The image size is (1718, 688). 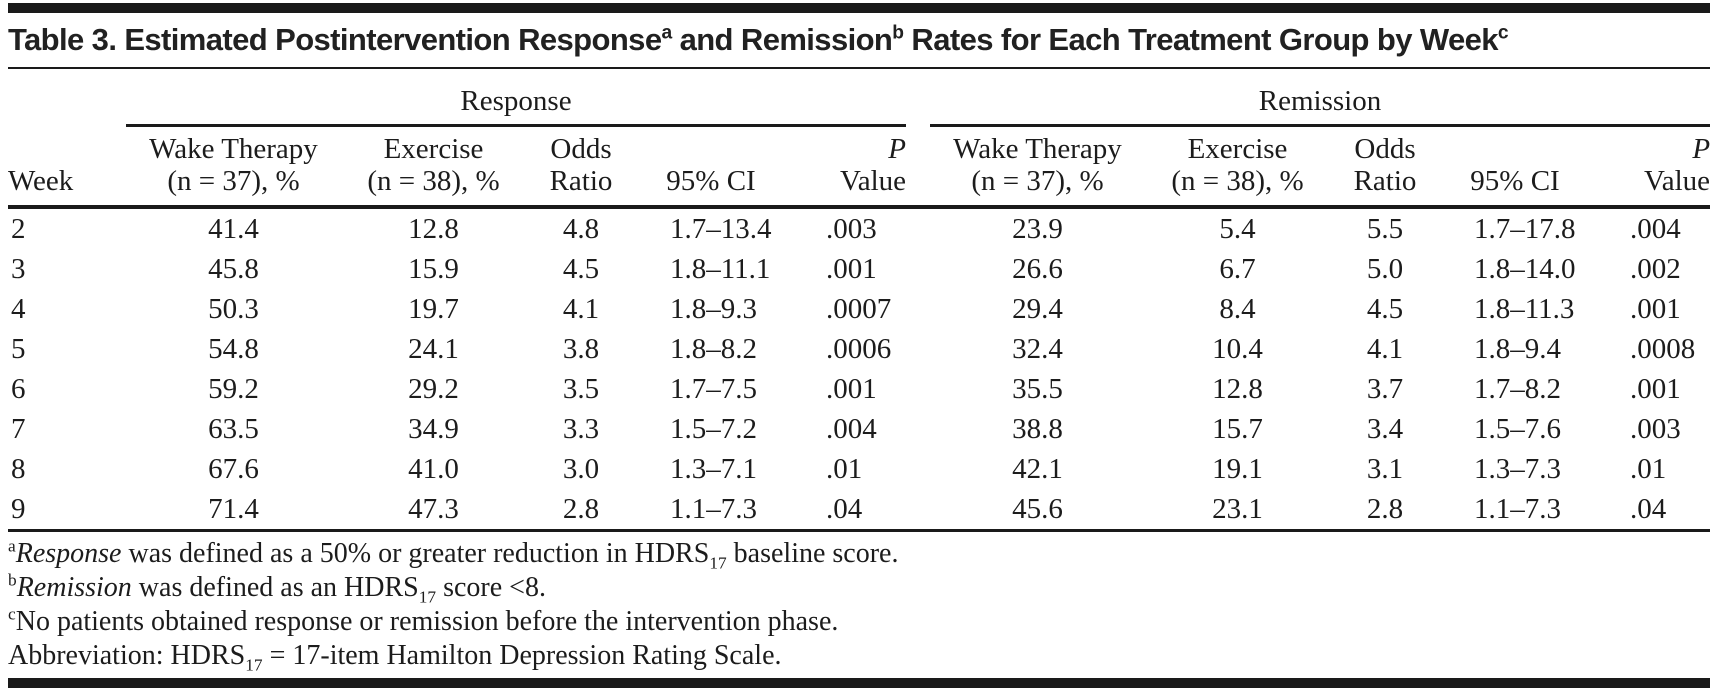 What do you see at coordinates (1385, 309) in the screenshot?
I see `cell-remission-odds: 4.5` at bounding box center [1385, 309].